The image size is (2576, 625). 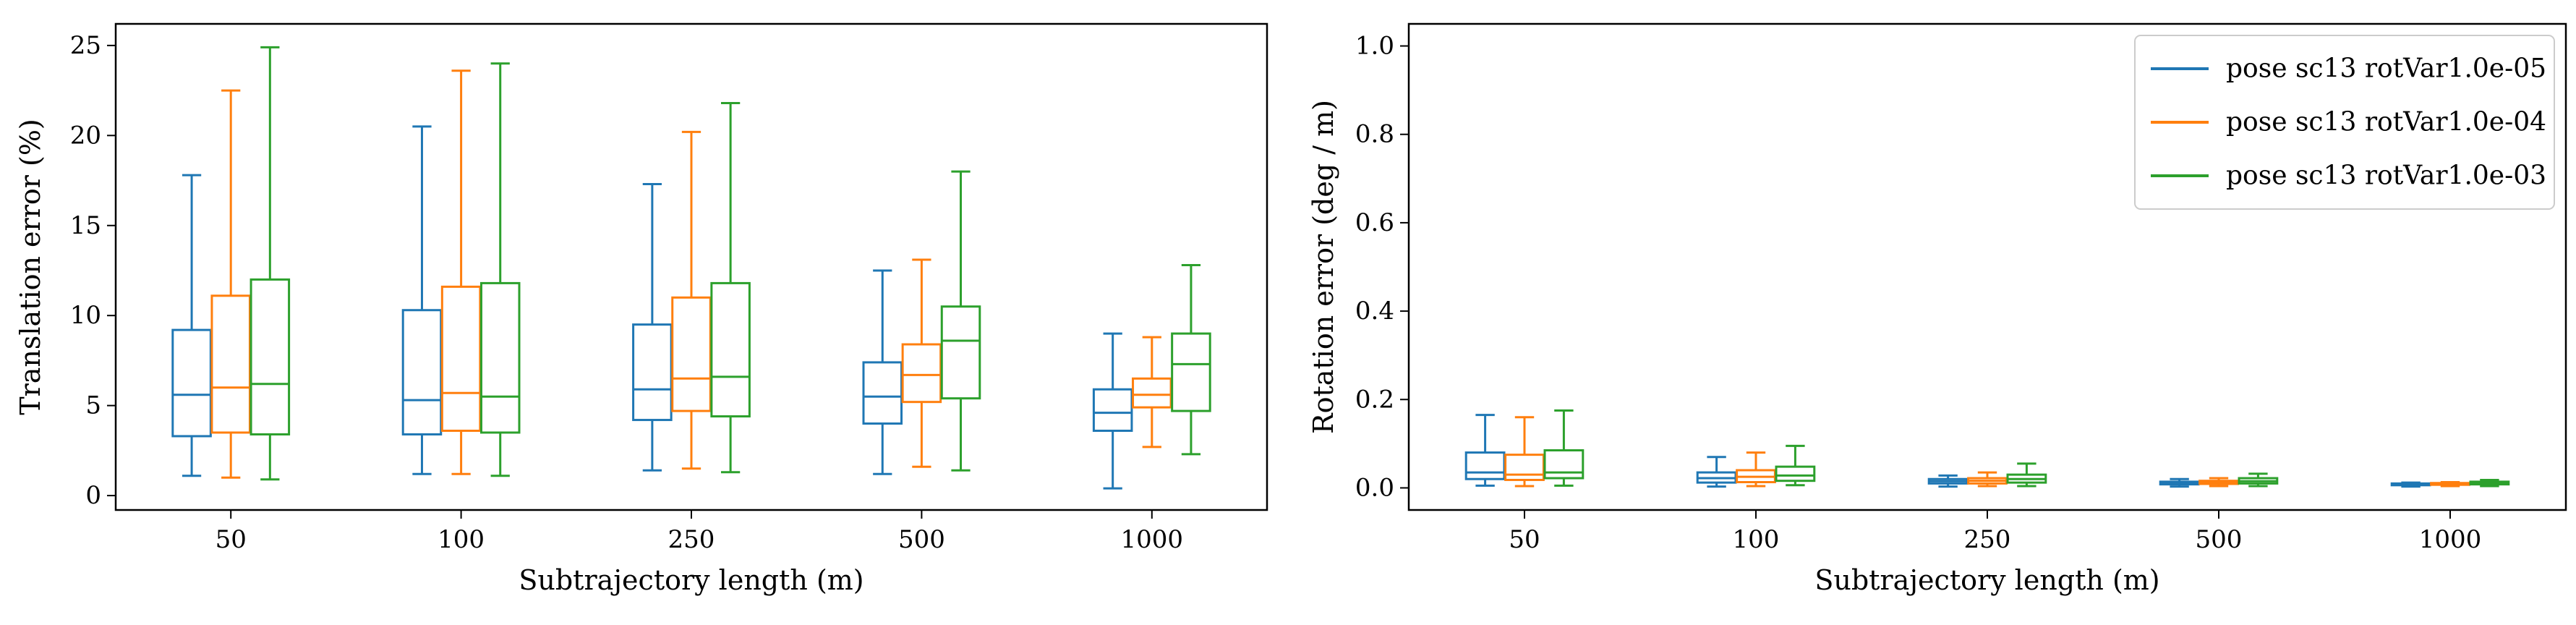 I want to click on chart1-box-s3-c4, so click(x=961, y=321).